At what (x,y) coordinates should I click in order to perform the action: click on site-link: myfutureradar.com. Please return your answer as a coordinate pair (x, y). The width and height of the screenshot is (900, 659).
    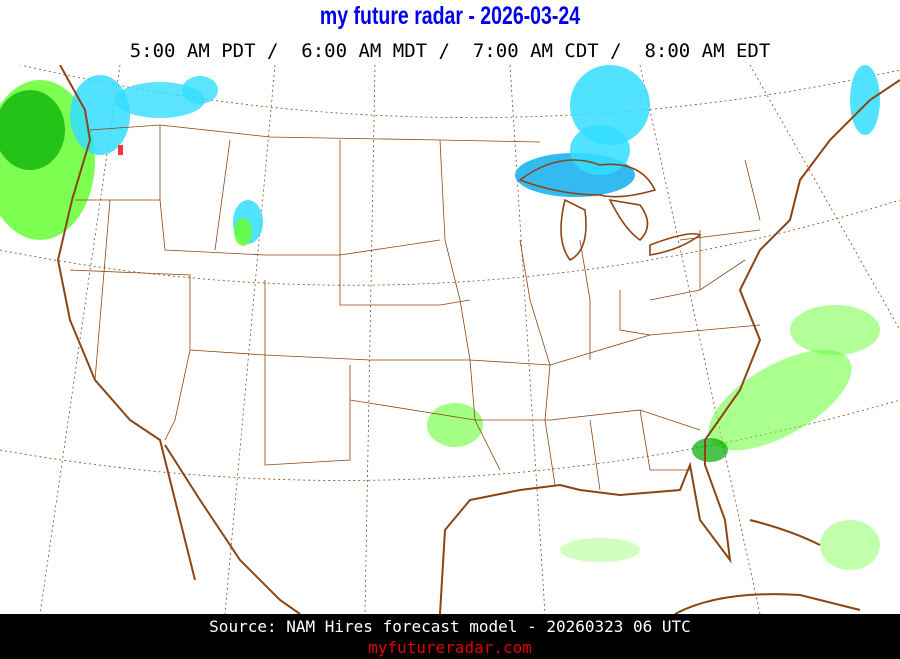
    Looking at the image, I should click on (450, 647).